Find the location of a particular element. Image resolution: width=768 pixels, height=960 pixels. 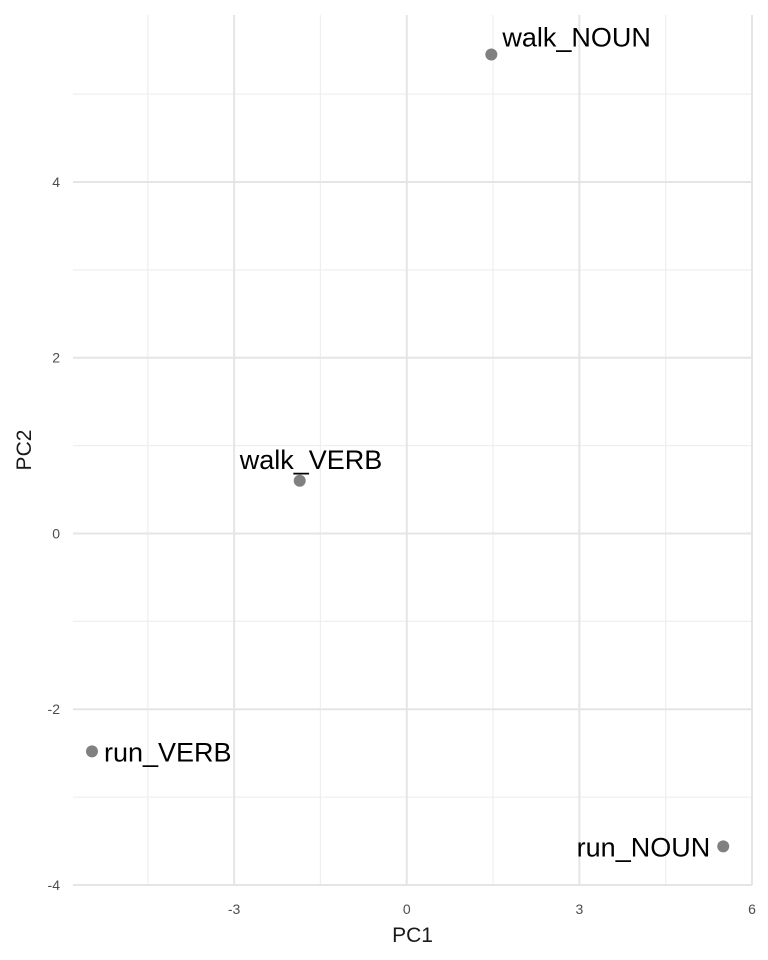

x-tick-label: 6 is located at coordinates (752, 909).